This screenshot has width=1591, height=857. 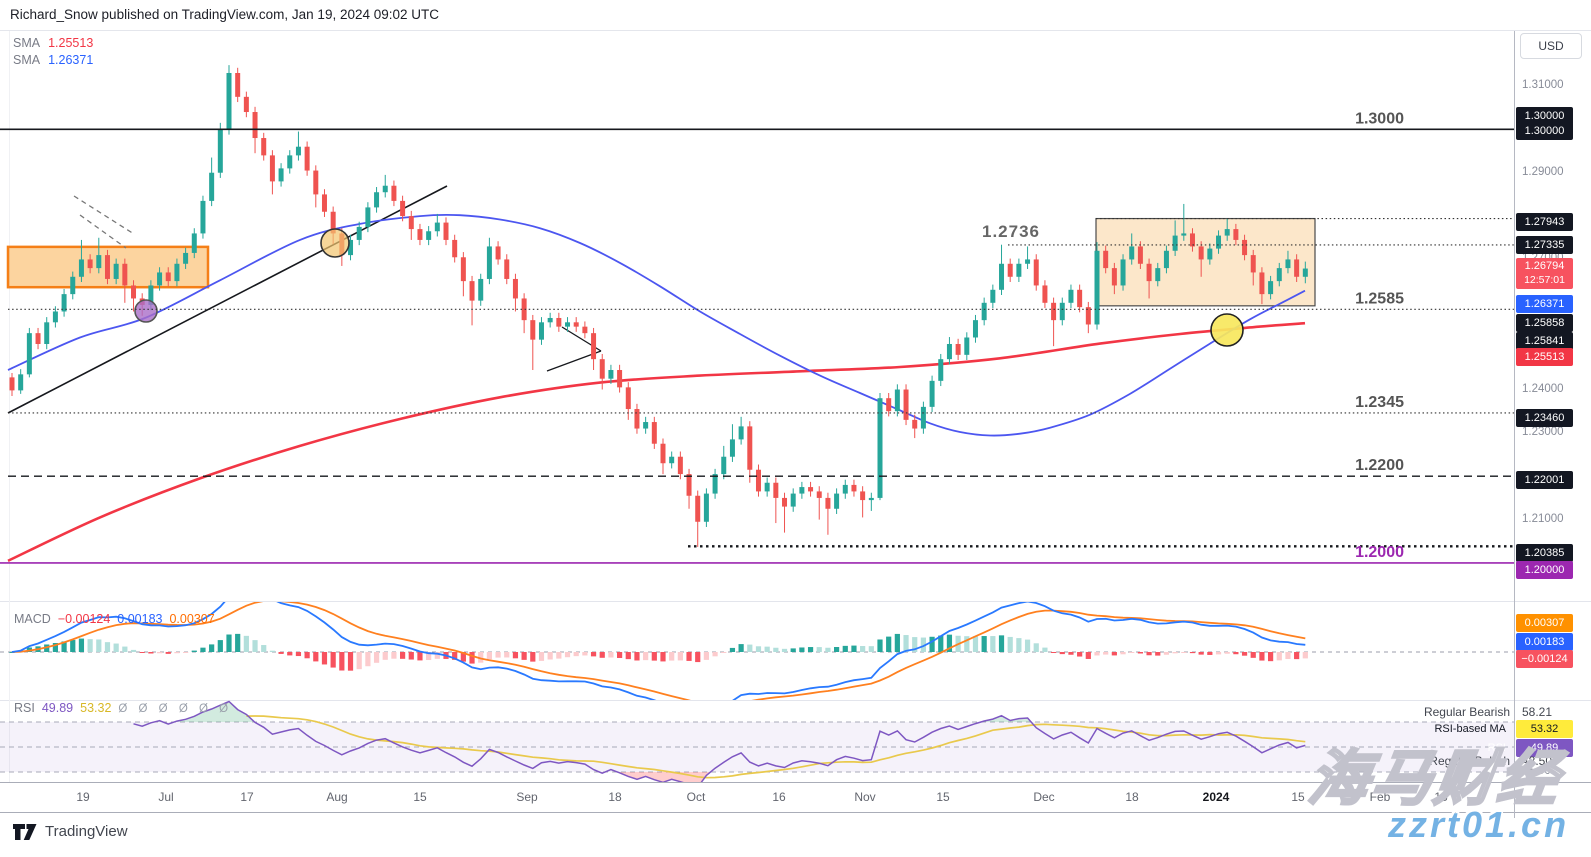 I want to click on price-zone-box, so click(x=1205, y=262).